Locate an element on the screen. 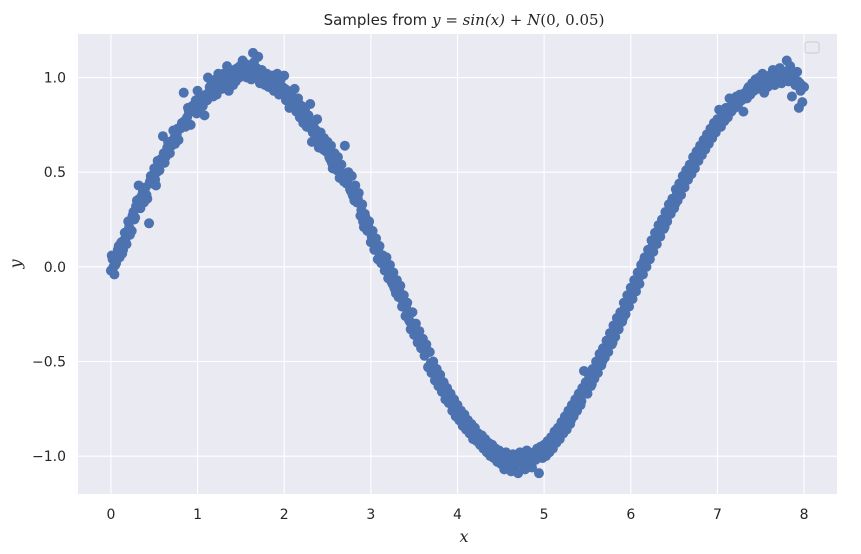  x-tick-label: 6 is located at coordinates (630, 515).